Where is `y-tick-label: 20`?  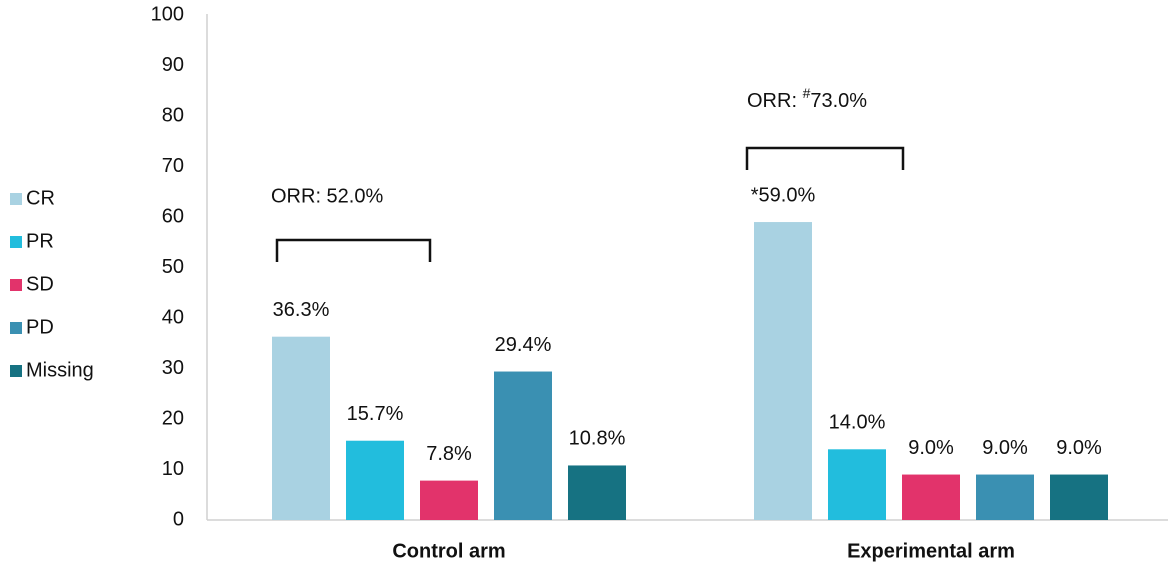
y-tick-label: 20 is located at coordinates (173, 418).